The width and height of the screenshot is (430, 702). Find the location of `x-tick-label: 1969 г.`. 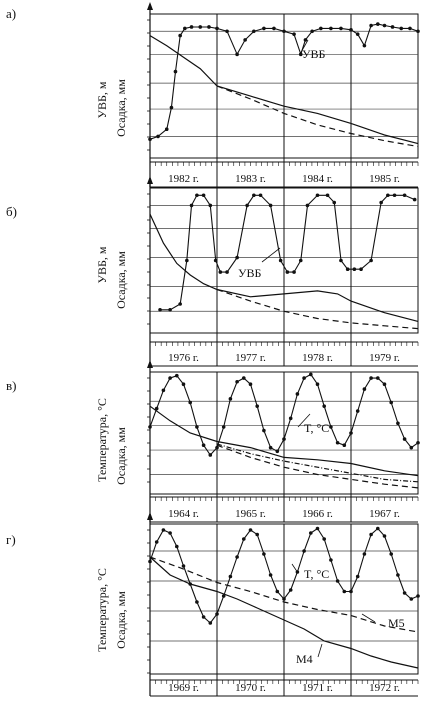

x-tick-label: 1969 г. is located at coordinates (183, 688).